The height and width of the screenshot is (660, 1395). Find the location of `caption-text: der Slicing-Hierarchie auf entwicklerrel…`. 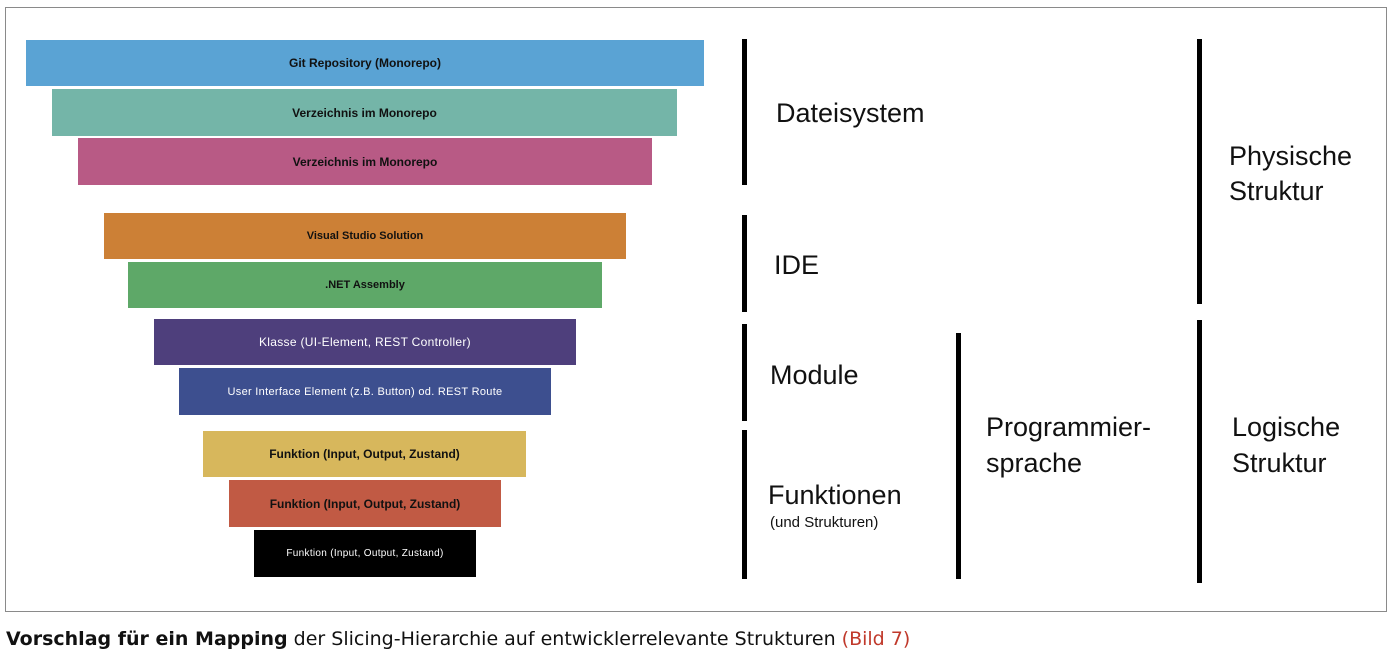

caption-text: der Slicing-Hierarchie auf entwicklerrel… is located at coordinates (564, 639).